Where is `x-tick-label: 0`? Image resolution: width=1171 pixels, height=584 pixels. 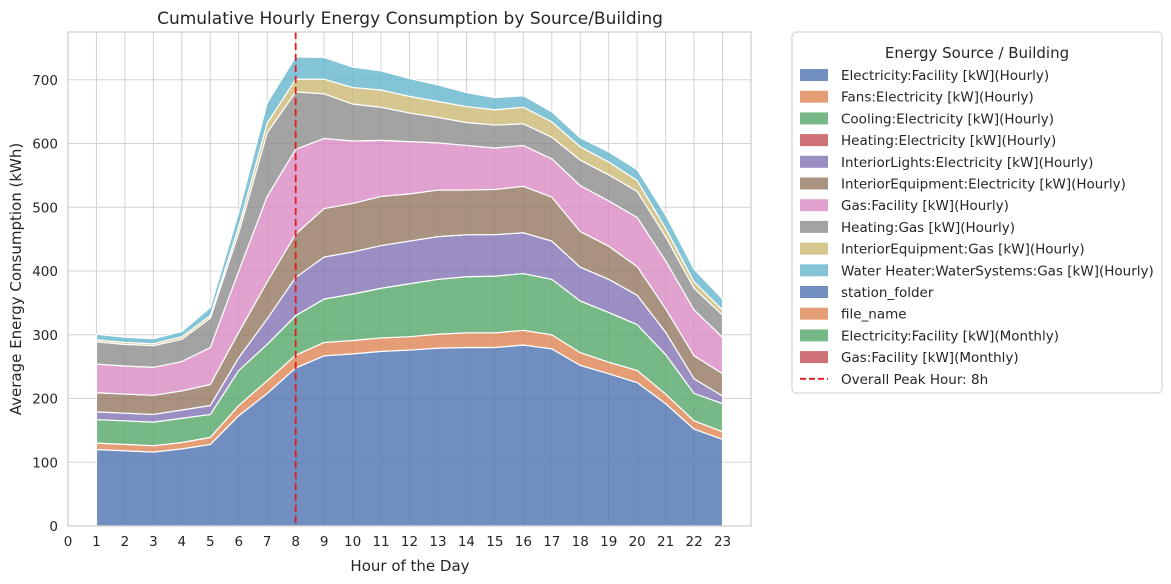 x-tick-label: 0 is located at coordinates (68, 542).